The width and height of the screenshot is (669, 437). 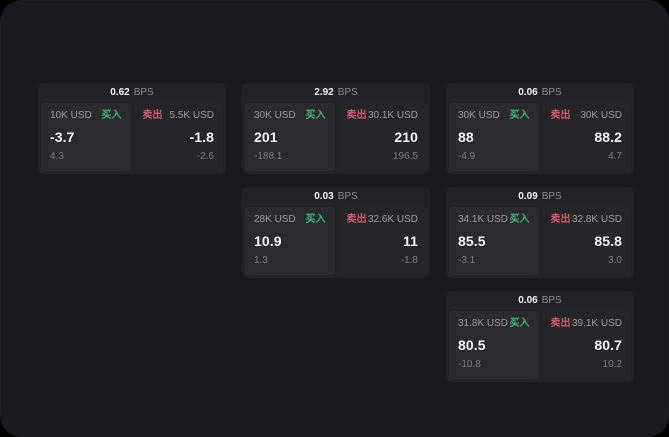 I want to click on sell-panel: 卖出 30K USD 88.2 4.7, so click(x=586, y=137).